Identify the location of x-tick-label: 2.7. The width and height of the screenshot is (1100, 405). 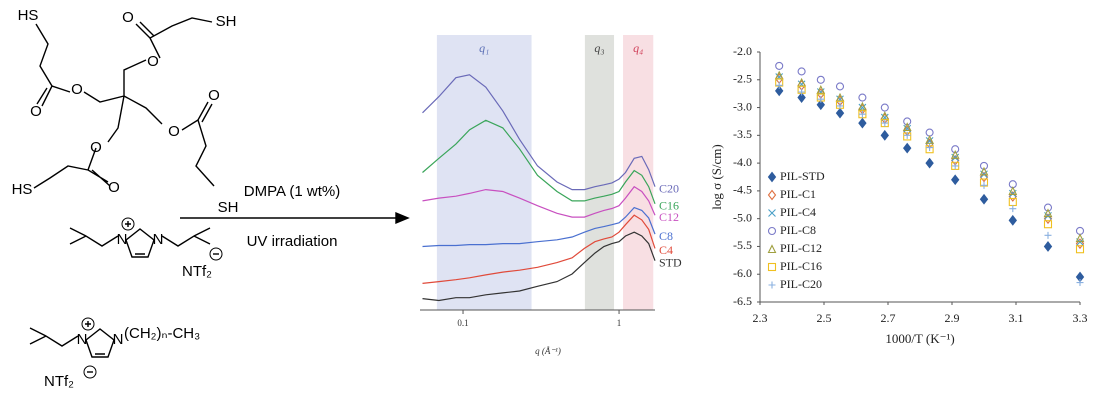
(888, 318).